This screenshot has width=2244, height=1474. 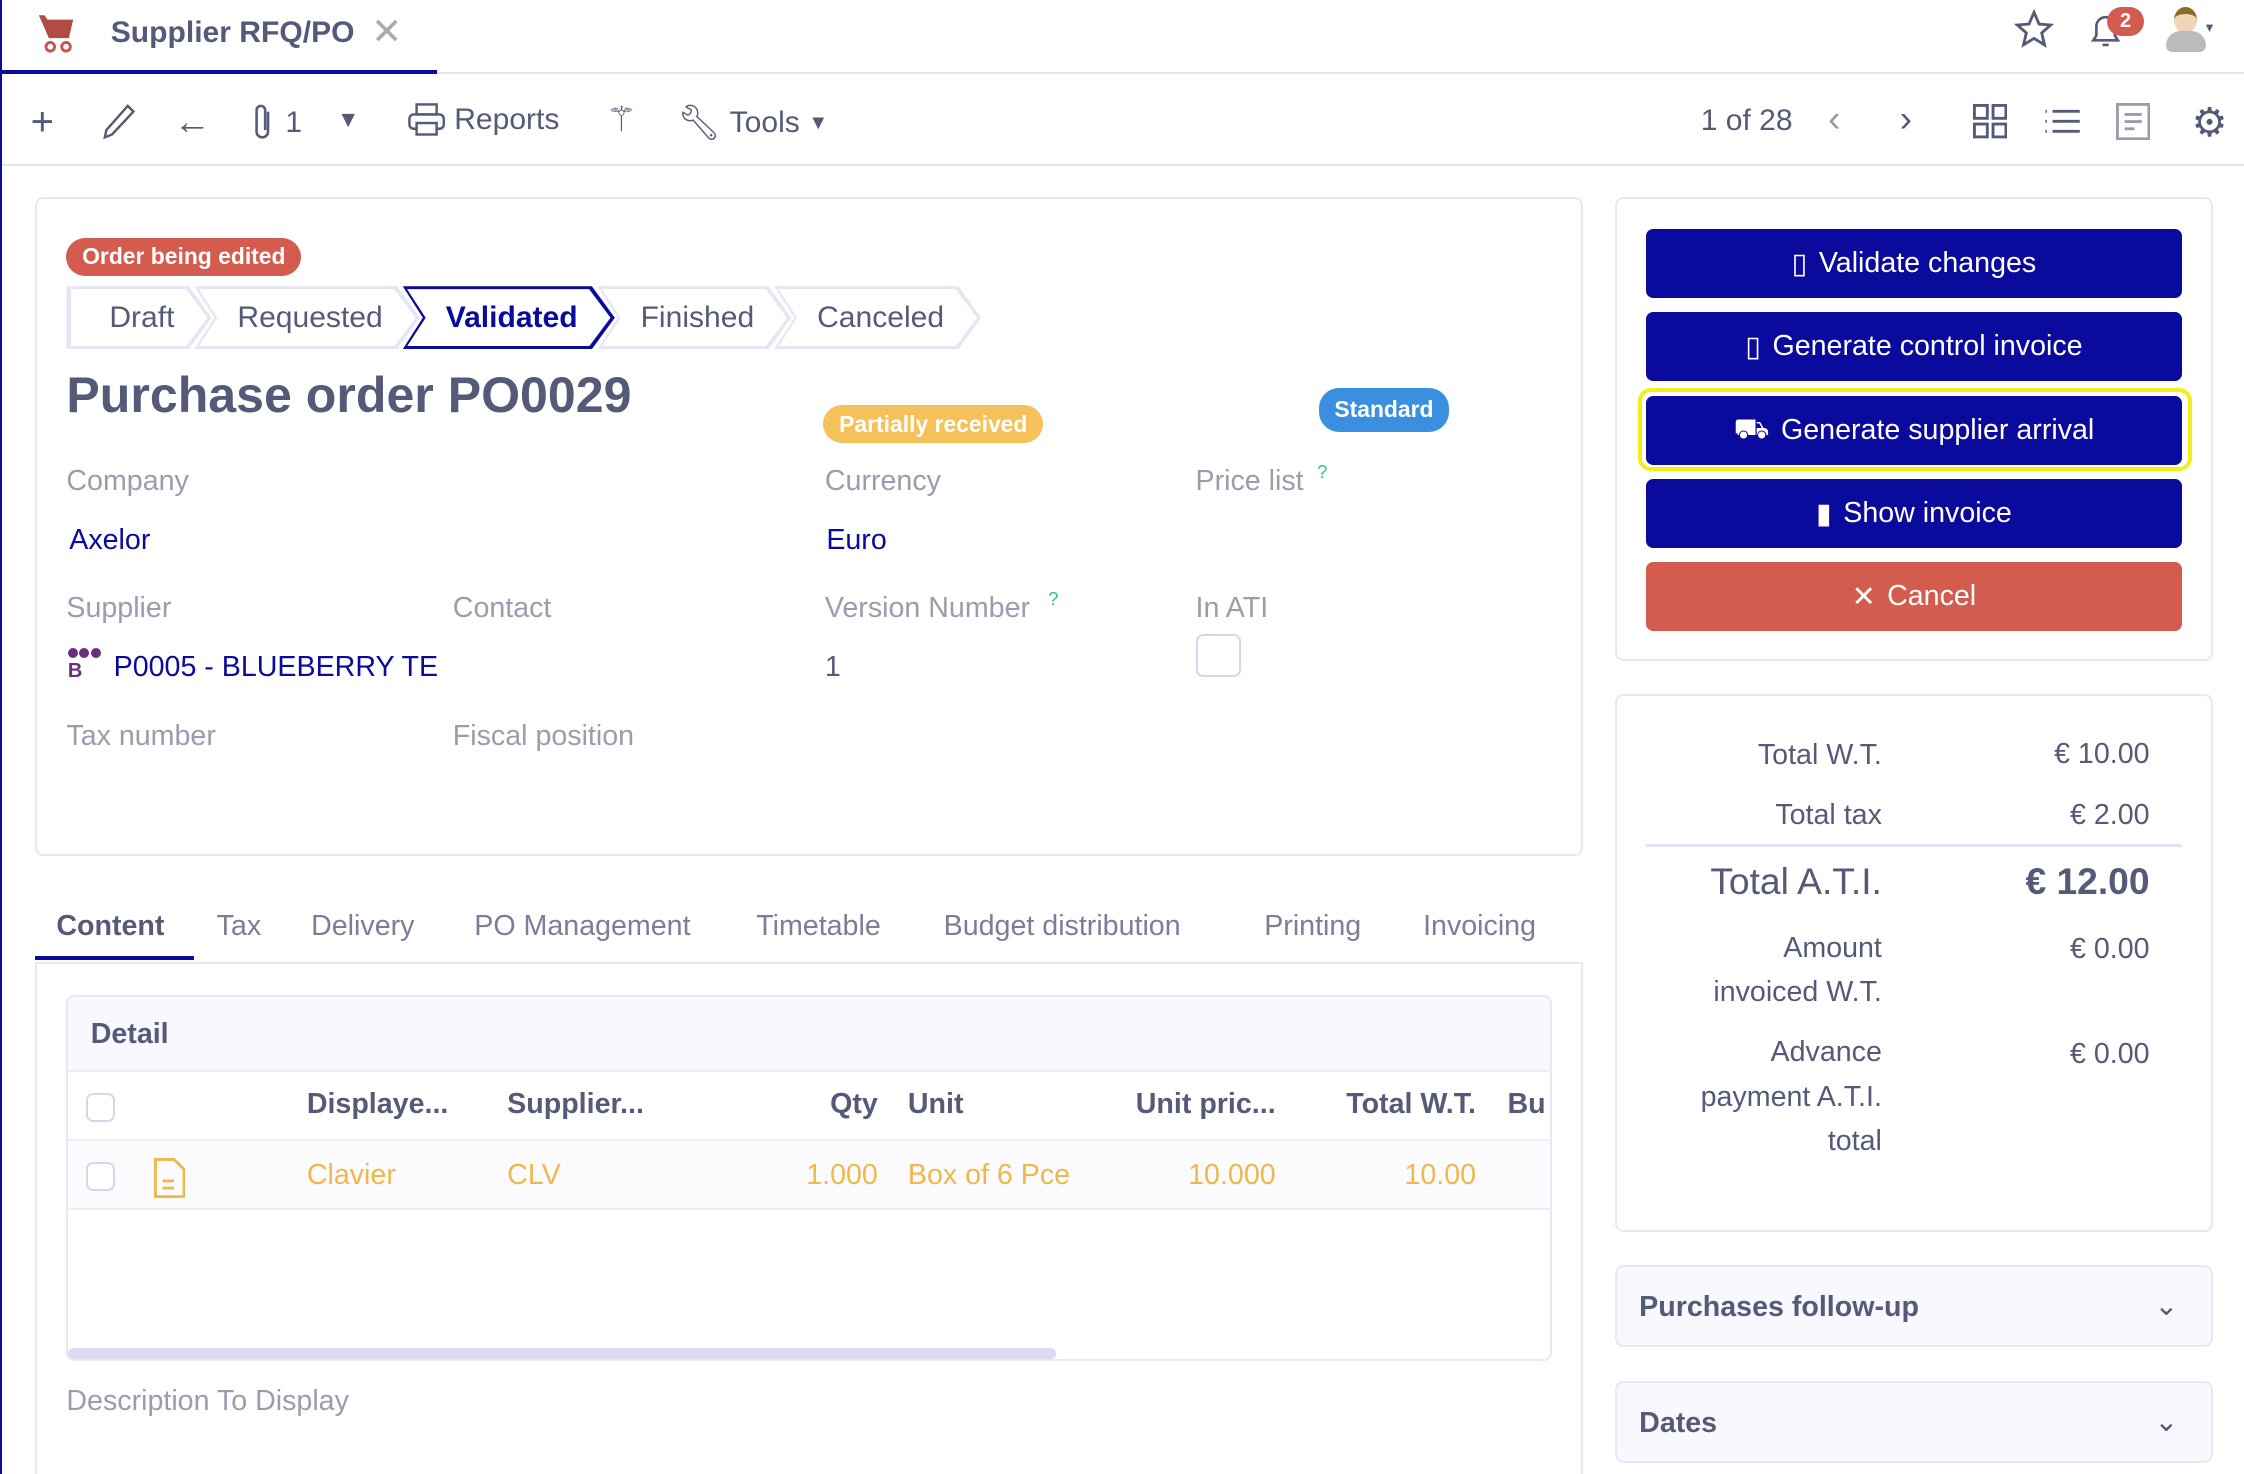 What do you see at coordinates (110, 539) in the screenshot?
I see `company-link: Axelor` at bounding box center [110, 539].